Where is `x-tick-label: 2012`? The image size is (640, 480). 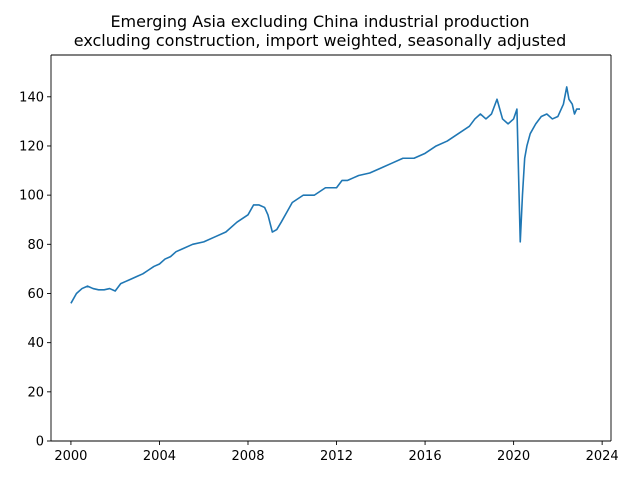
x-tick-label: 2012 is located at coordinates (336, 456).